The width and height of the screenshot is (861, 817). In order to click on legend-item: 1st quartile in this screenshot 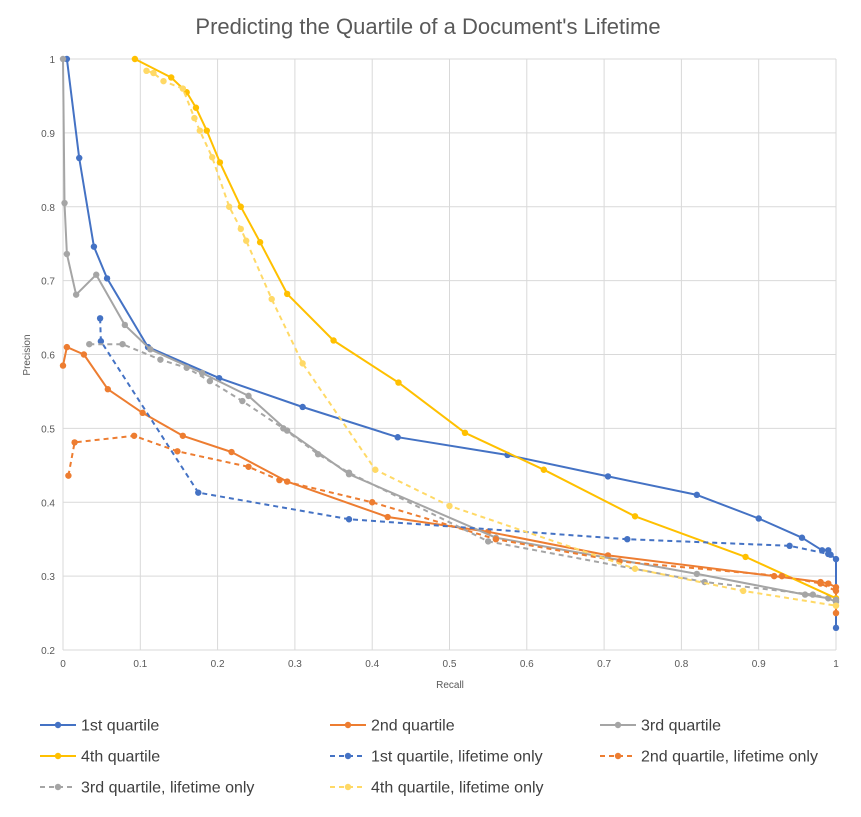, I will do `click(99, 726)`.